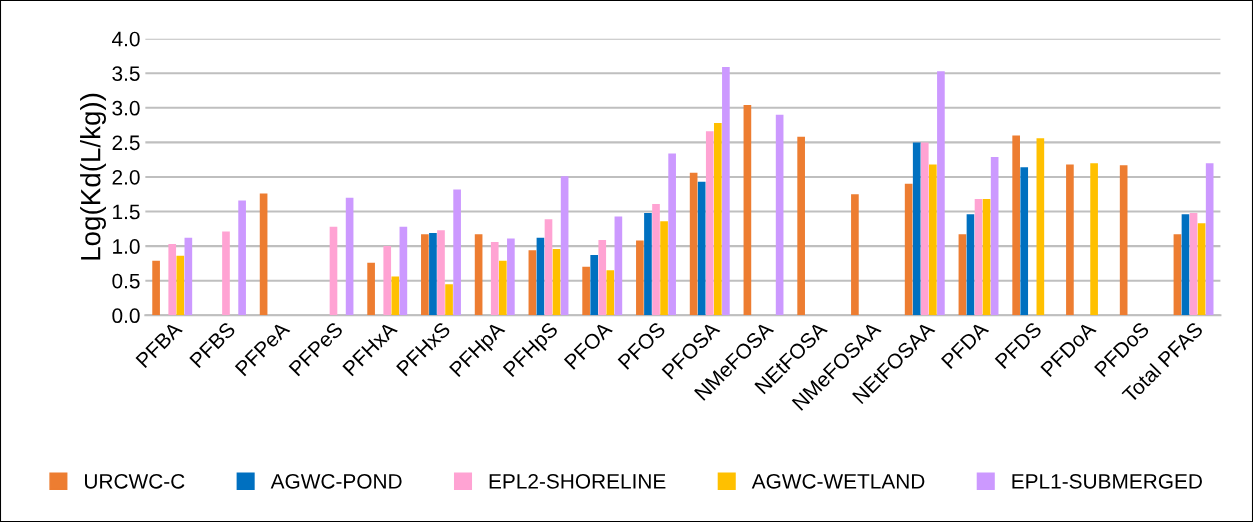 The height and width of the screenshot is (522, 1253). What do you see at coordinates (336, 481) in the screenshot?
I see `legend-label: AGWC-POND` at bounding box center [336, 481].